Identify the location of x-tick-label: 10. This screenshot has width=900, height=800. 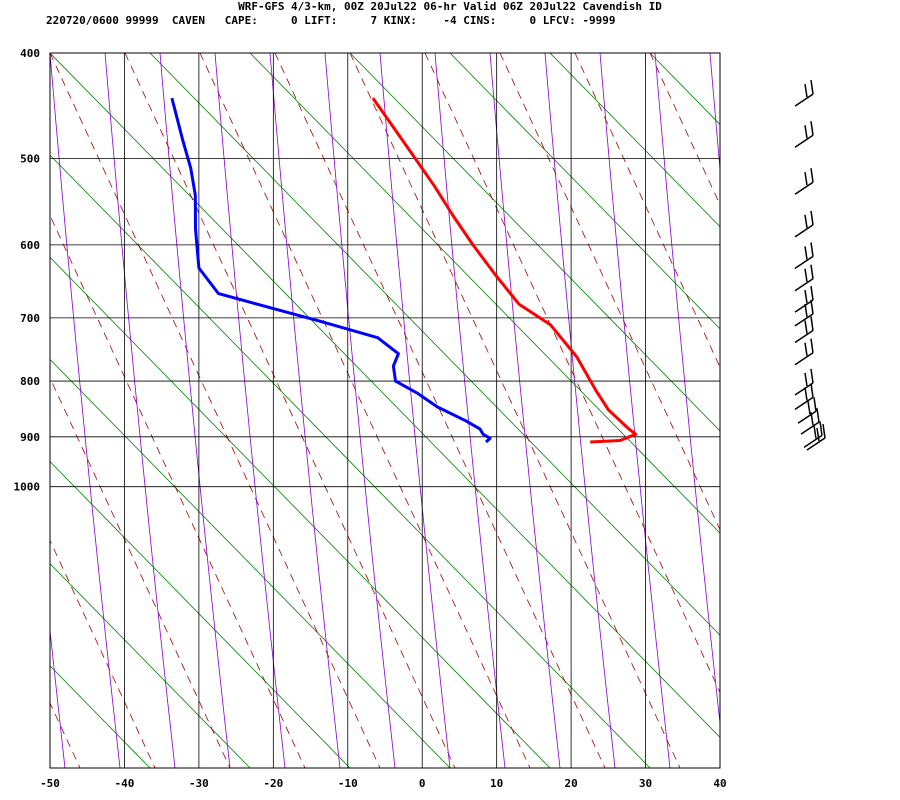
(496, 783).